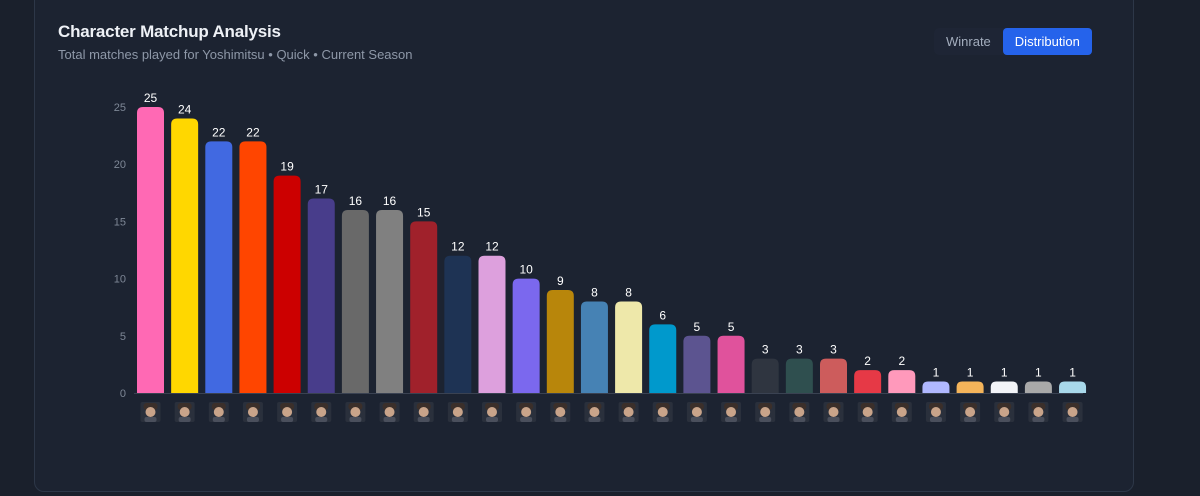 This screenshot has height=496, width=1200. Describe the element at coordinates (287, 167) in the screenshot. I see `bar-value-label: 19` at that location.